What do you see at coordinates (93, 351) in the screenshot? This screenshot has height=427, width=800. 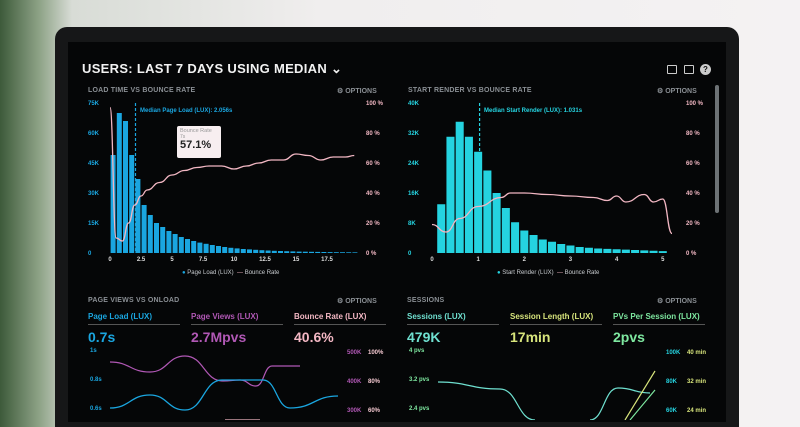 I see `y-tick-label: 1s` at bounding box center [93, 351].